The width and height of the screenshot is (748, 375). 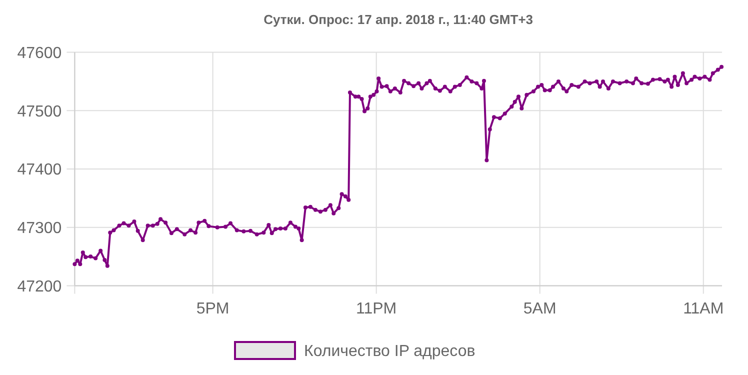 I want to click on y-tick-label: 47600, so click(x=39, y=53).